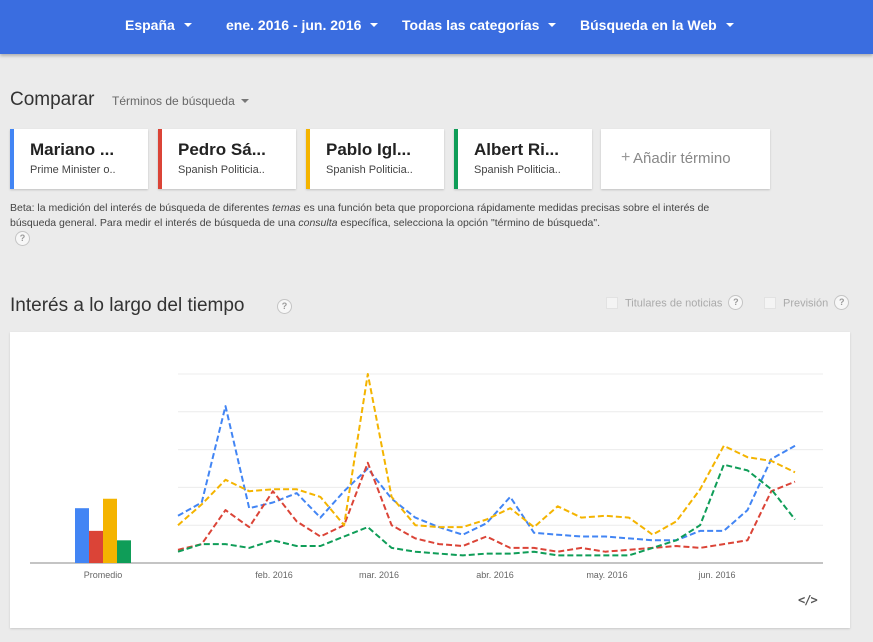 This screenshot has height=642, width=873. What do you see at coordinates (274, 575) in the screenshot?
I see `x-tick-label: feb. 2016` at bounding box center [274, 575].